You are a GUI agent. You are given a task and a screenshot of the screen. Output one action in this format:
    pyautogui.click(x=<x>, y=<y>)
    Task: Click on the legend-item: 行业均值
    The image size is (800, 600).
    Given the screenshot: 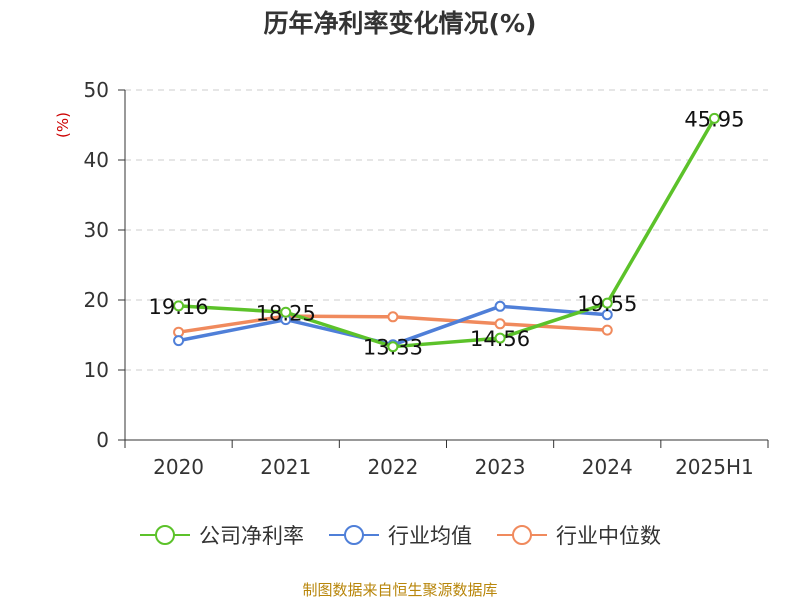 What is the action you would take?
    pyautogui.click(x=400, y=535)
    